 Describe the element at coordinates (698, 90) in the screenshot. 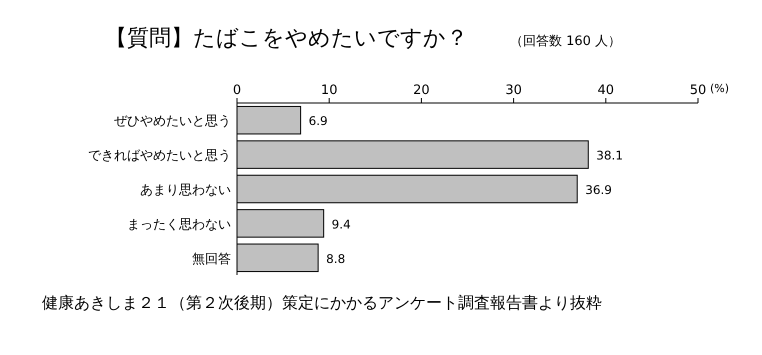

I see `x-tick-label: 50` at that location.